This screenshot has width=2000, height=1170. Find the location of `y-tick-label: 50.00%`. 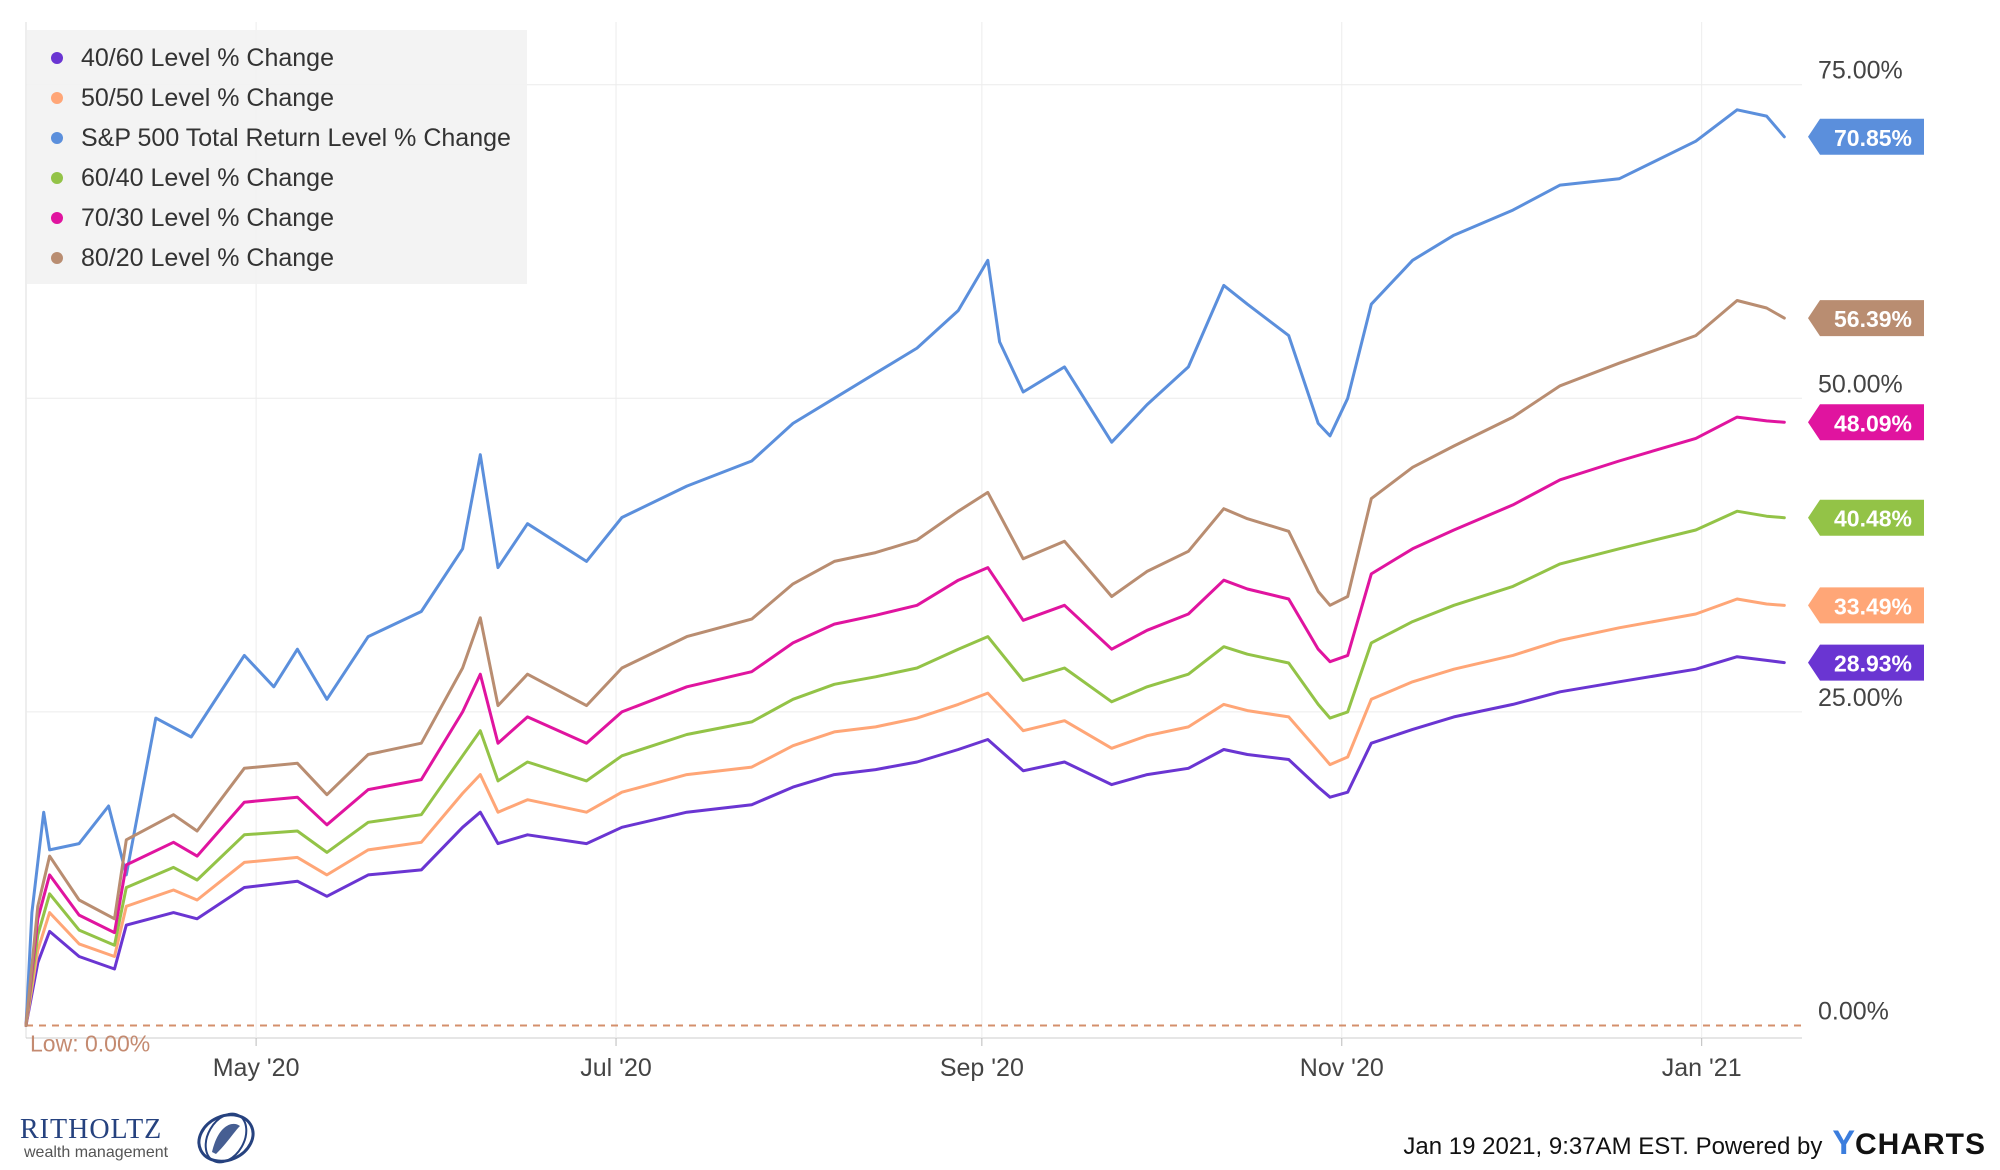

y-tick-label: 50.00% is located at coordinates (1860, 384).